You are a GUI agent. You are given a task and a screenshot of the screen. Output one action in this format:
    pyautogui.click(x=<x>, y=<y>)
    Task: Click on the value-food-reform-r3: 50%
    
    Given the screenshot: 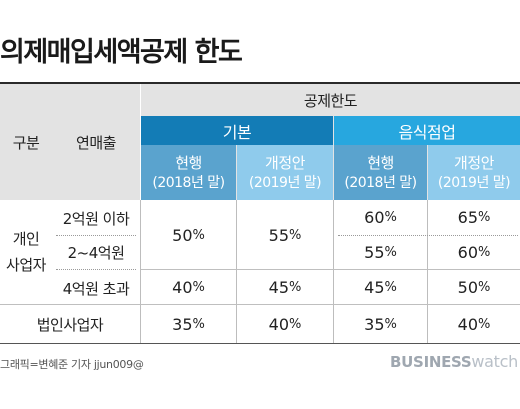 What is the action you would take?
    pyautogui.click(x=474, y=287)
    